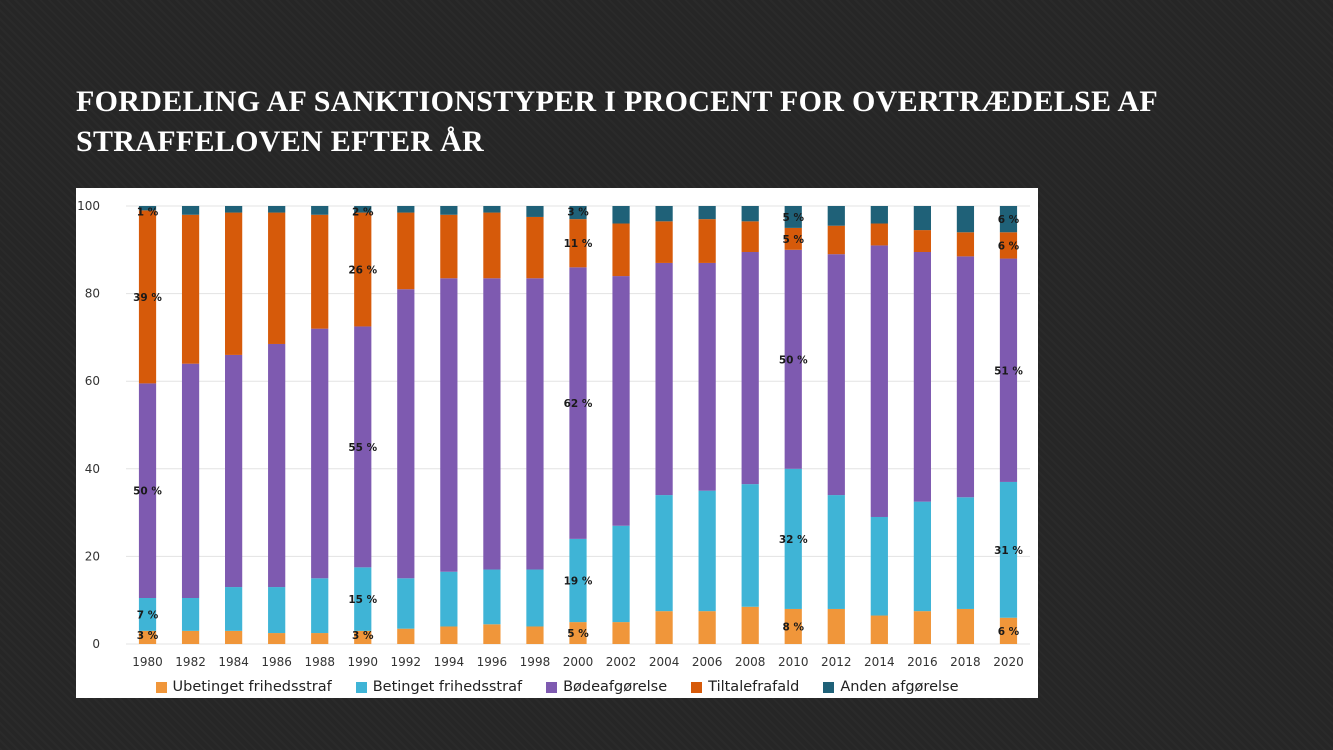 The height and width of the screenshot is (750, 1333). I want to click on x-tick-label: 2006, so click(707, 662).